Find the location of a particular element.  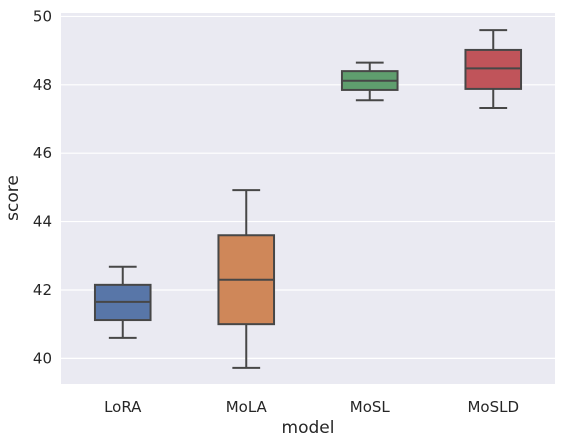

box-LoRA is located at coordinates (122, 302).